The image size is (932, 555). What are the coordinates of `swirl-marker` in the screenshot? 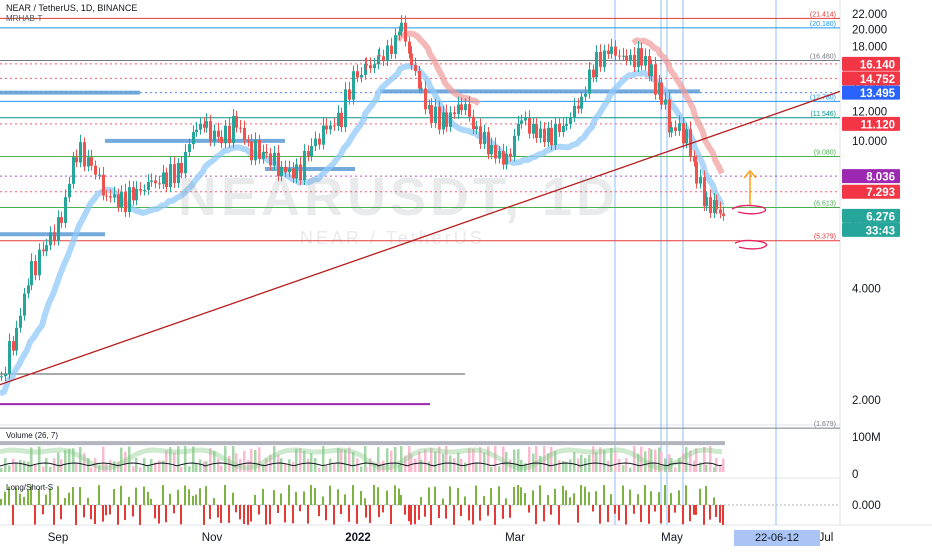 It's located at (751, 244).